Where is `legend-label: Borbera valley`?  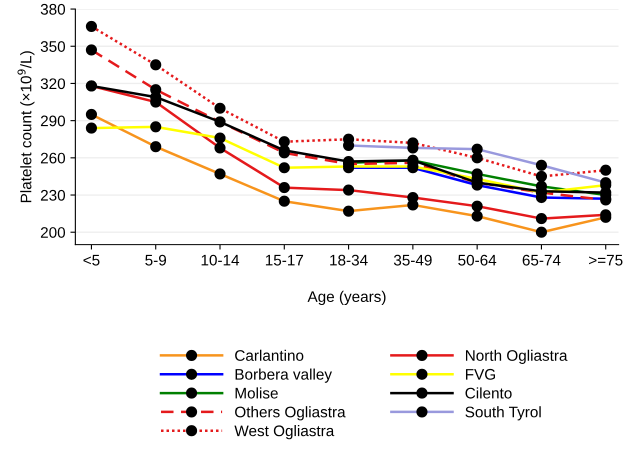
legend-label: Borbera valley is located at coordinates (284, 375).